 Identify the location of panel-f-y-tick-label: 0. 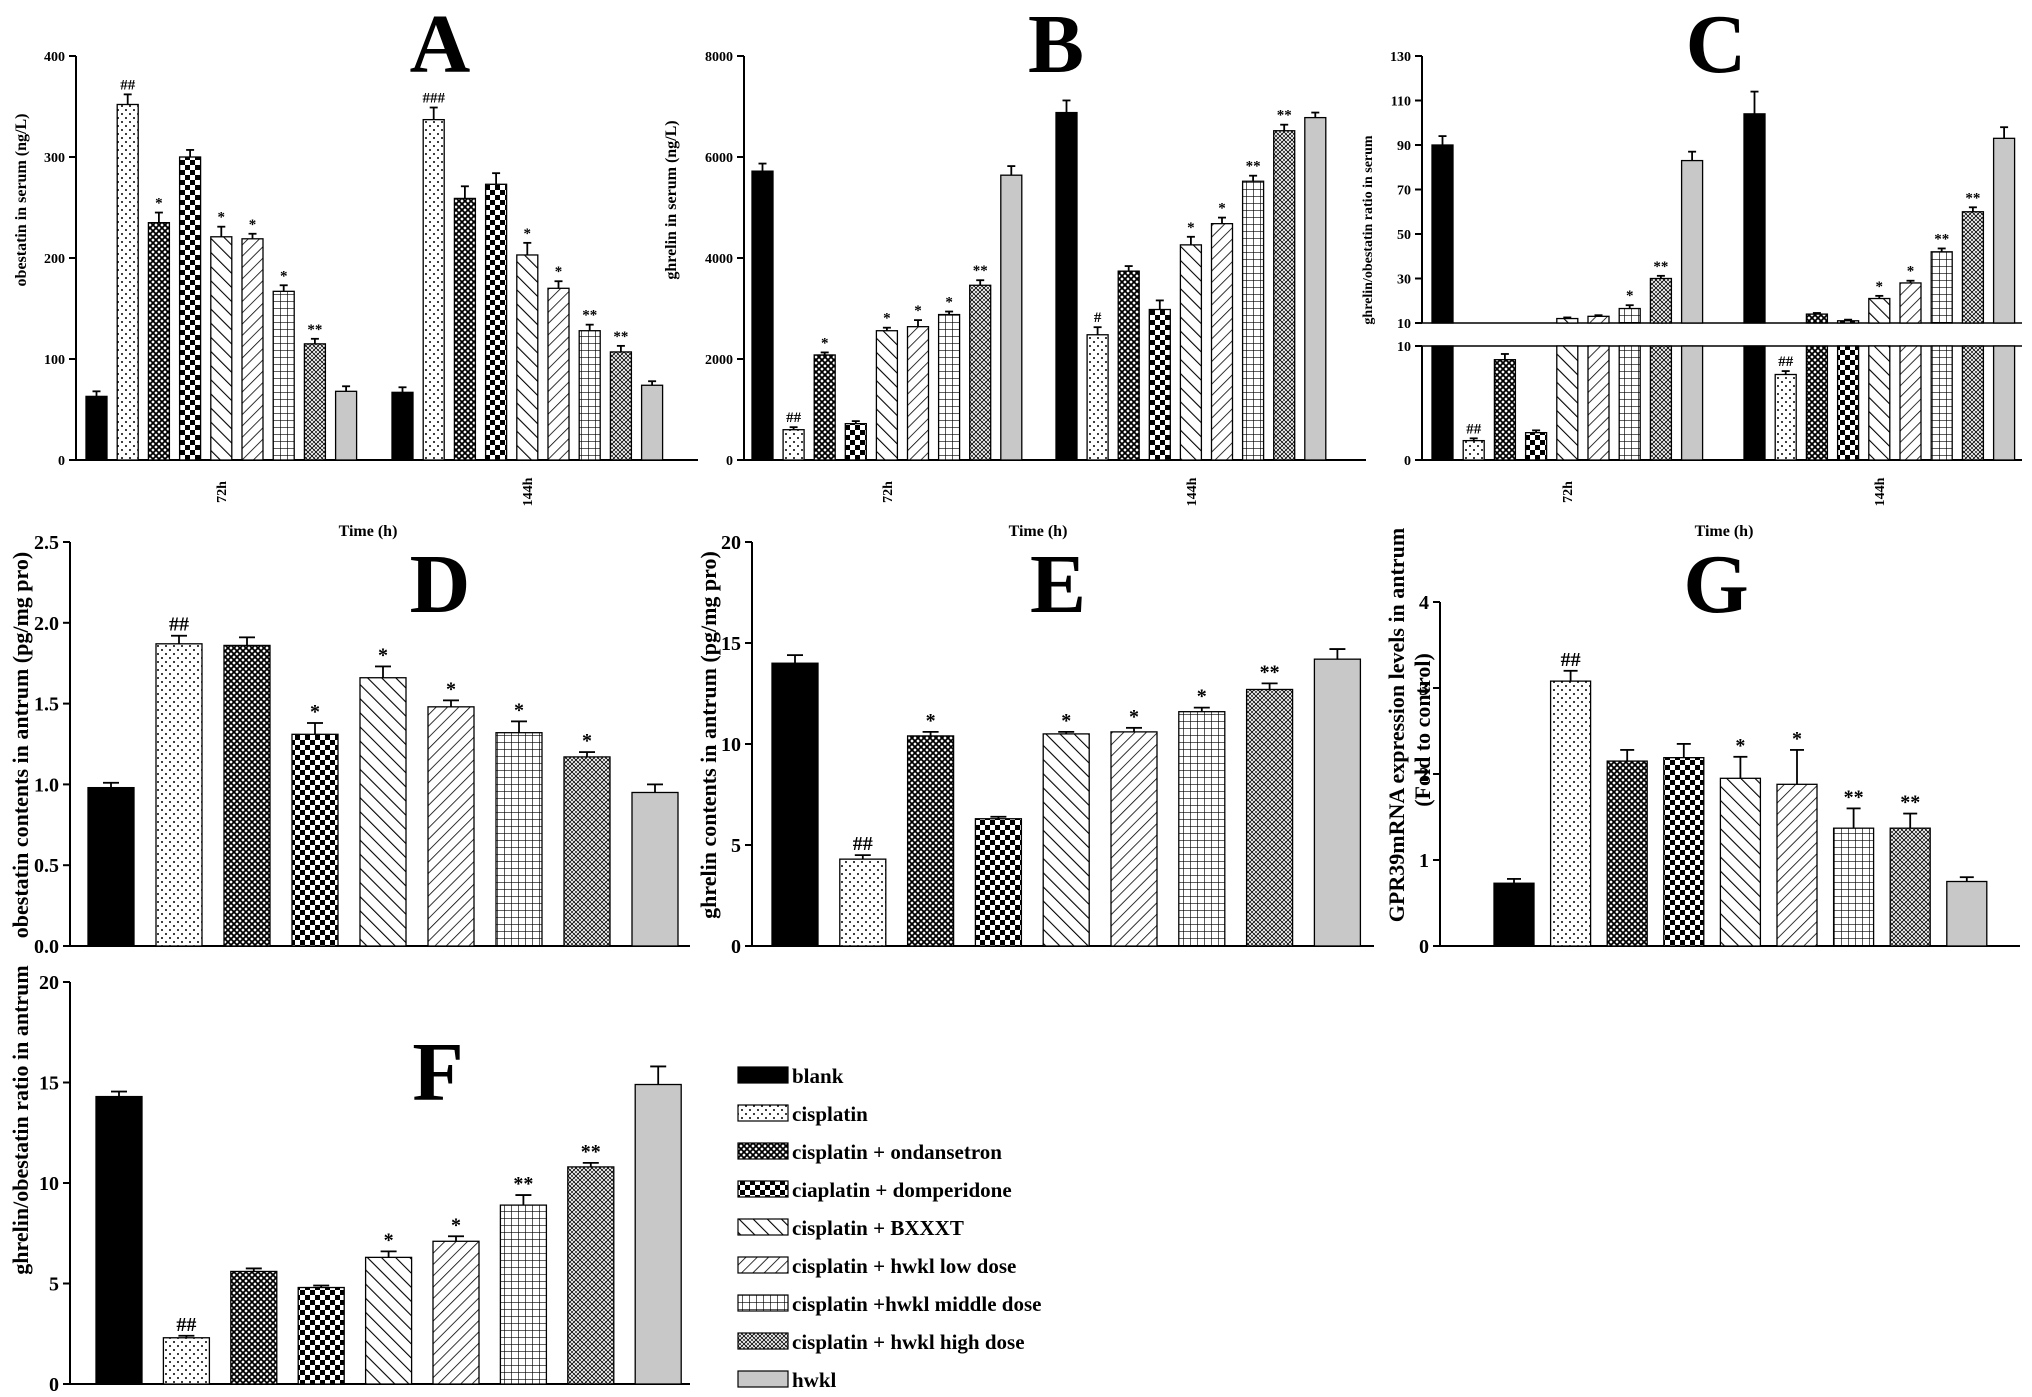
(54, 1385).